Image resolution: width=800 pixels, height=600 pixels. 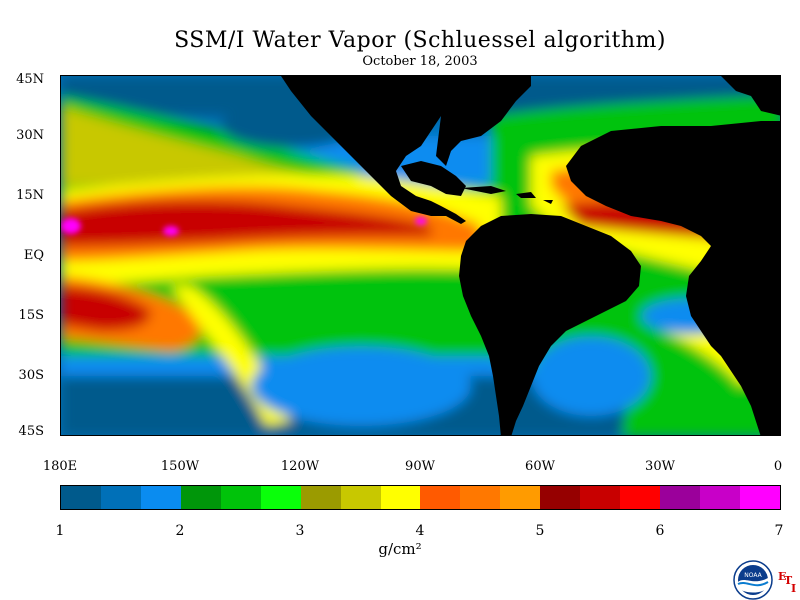 I want to click on colorbar-tick-6: 6, so click(x=660, y=531).